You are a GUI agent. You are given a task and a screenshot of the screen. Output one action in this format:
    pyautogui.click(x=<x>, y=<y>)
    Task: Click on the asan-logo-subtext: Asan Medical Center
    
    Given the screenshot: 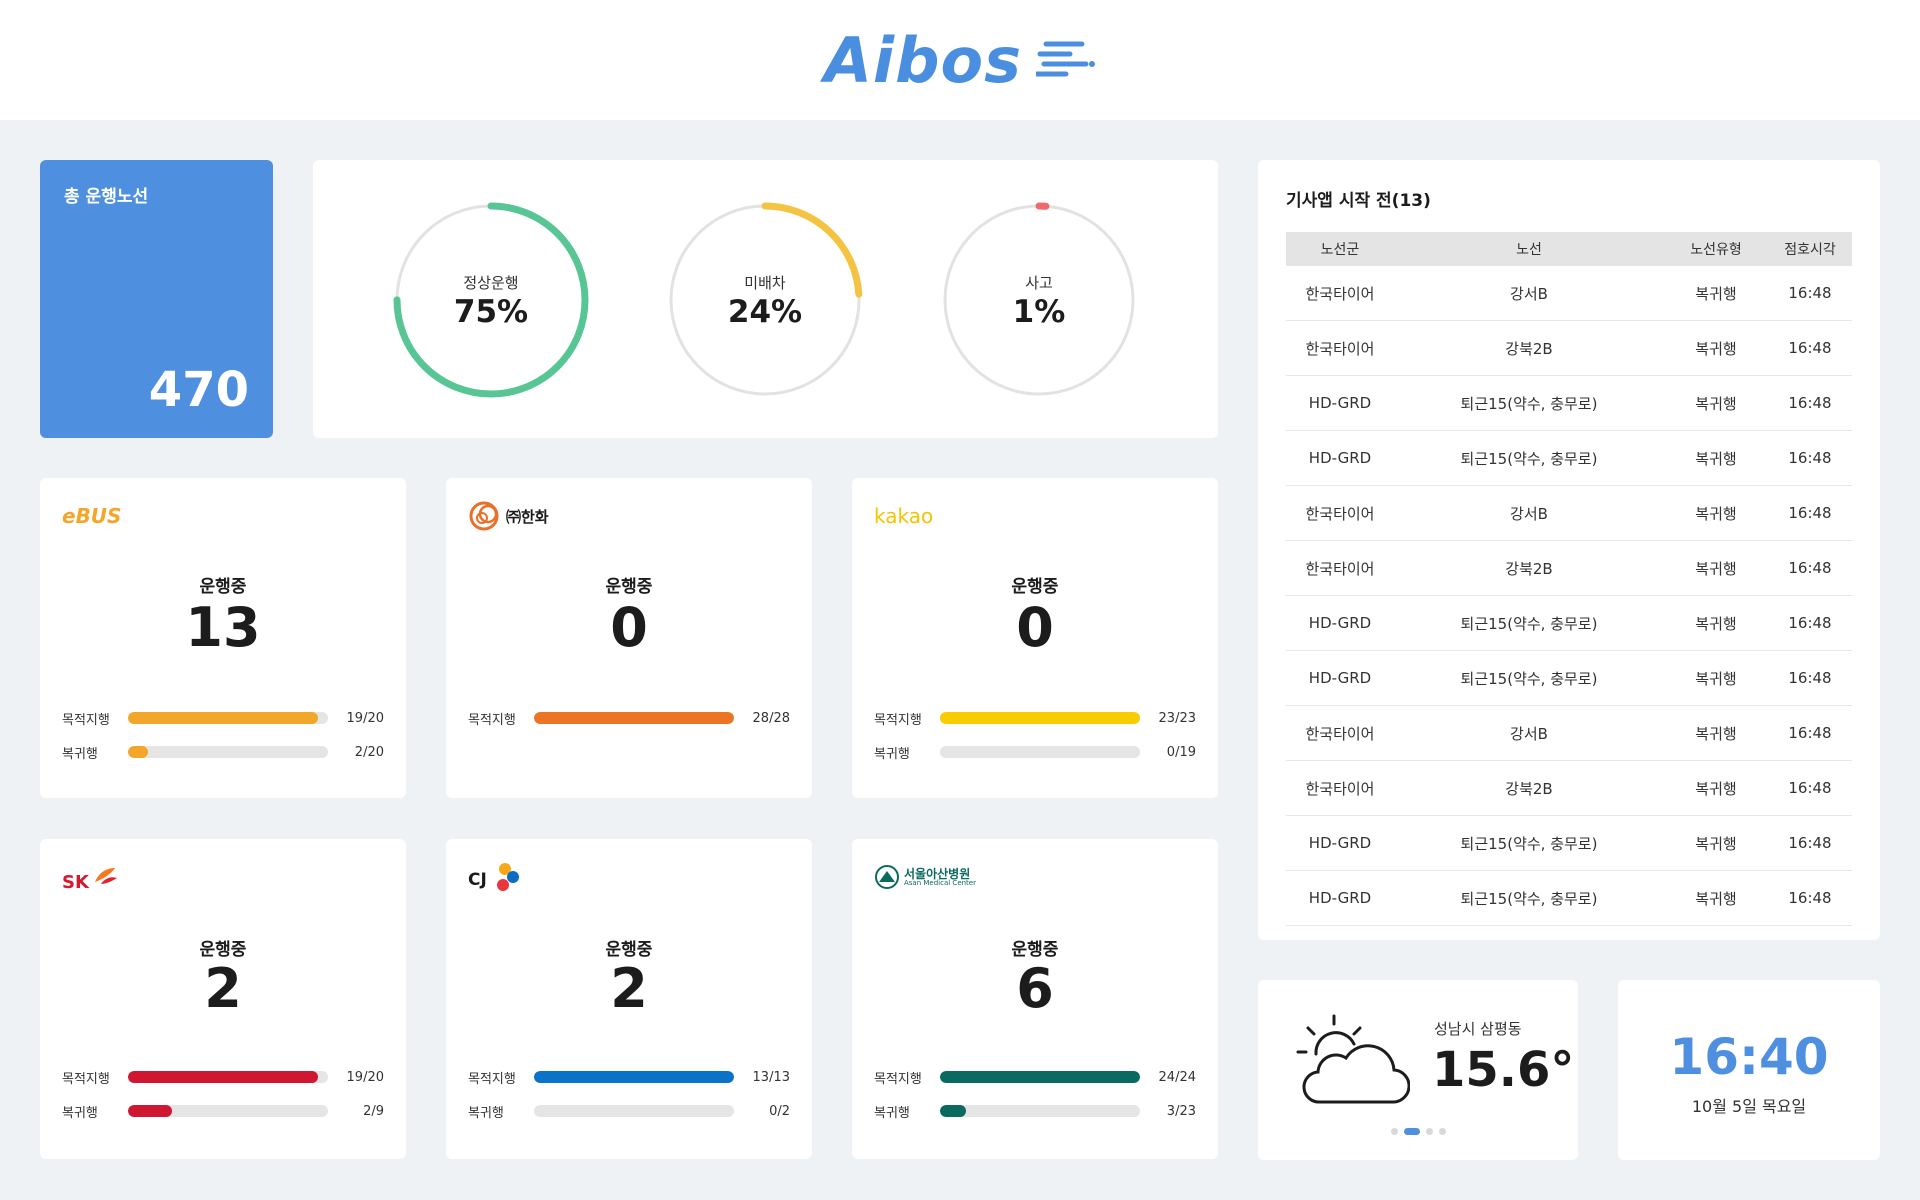 What is the action you would take?
    pyautogui.click(x=940, y=882)
    